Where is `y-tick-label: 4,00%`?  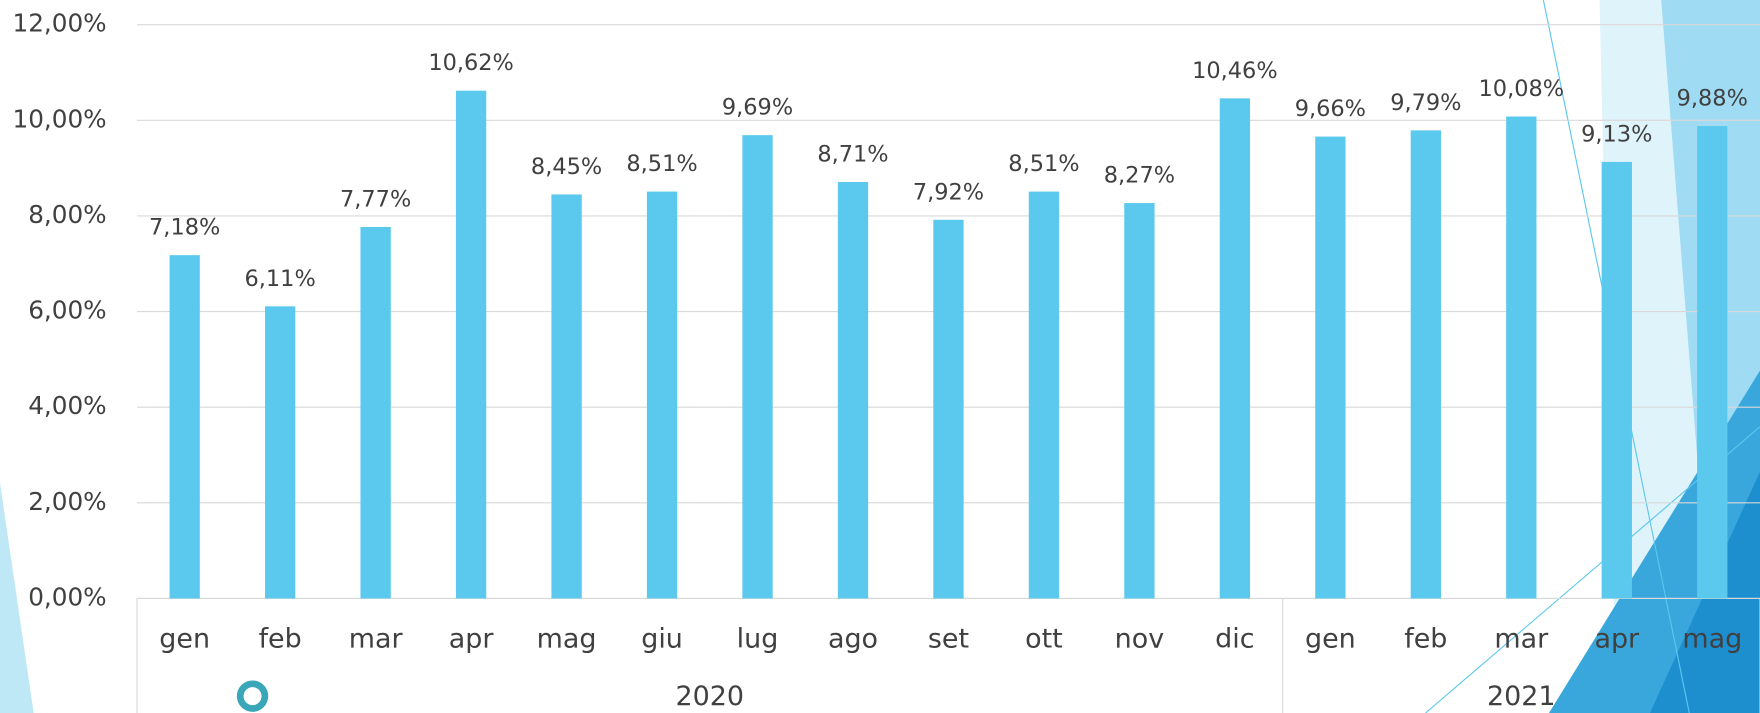
y-tick-label: 4,00% is located at coordinates (67, 405).